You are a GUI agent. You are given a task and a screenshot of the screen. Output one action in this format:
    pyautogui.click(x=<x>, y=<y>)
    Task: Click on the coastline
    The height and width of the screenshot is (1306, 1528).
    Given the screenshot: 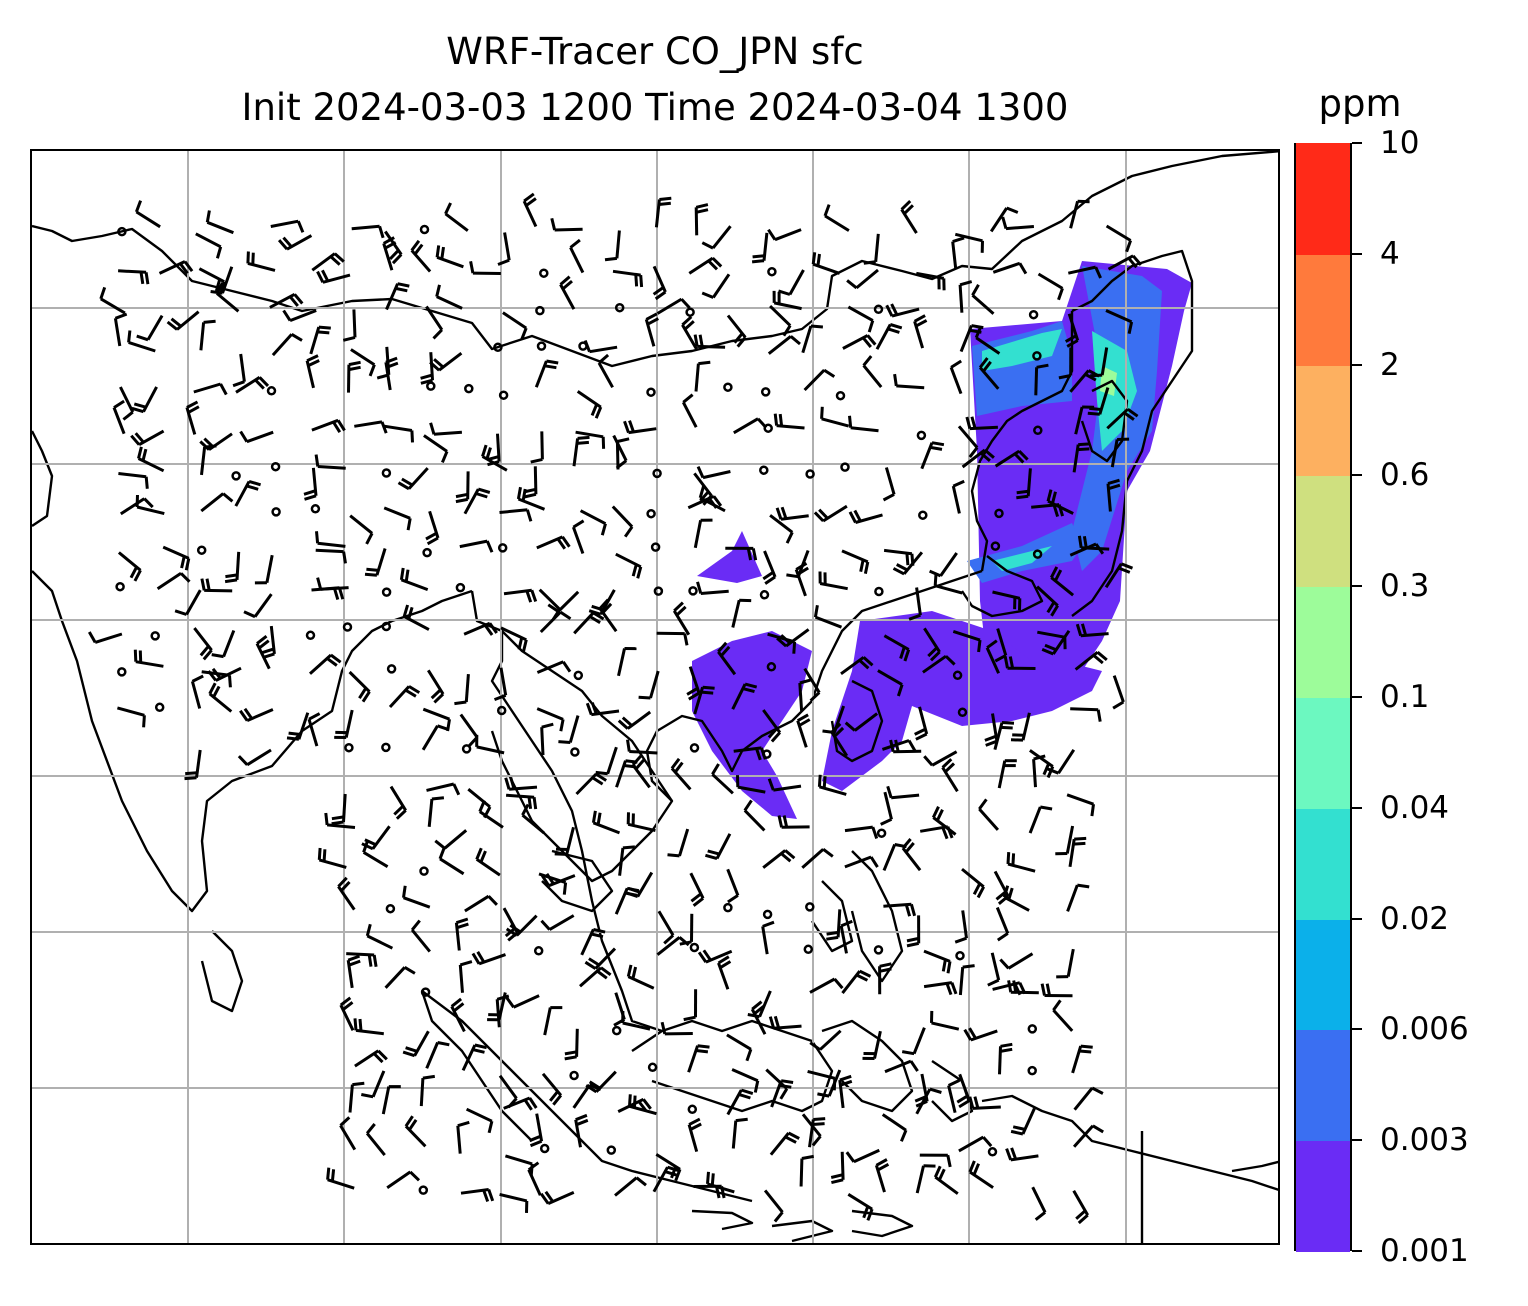 What is the action you would take?
    pyautogui.click(x=1132, y=433)
    